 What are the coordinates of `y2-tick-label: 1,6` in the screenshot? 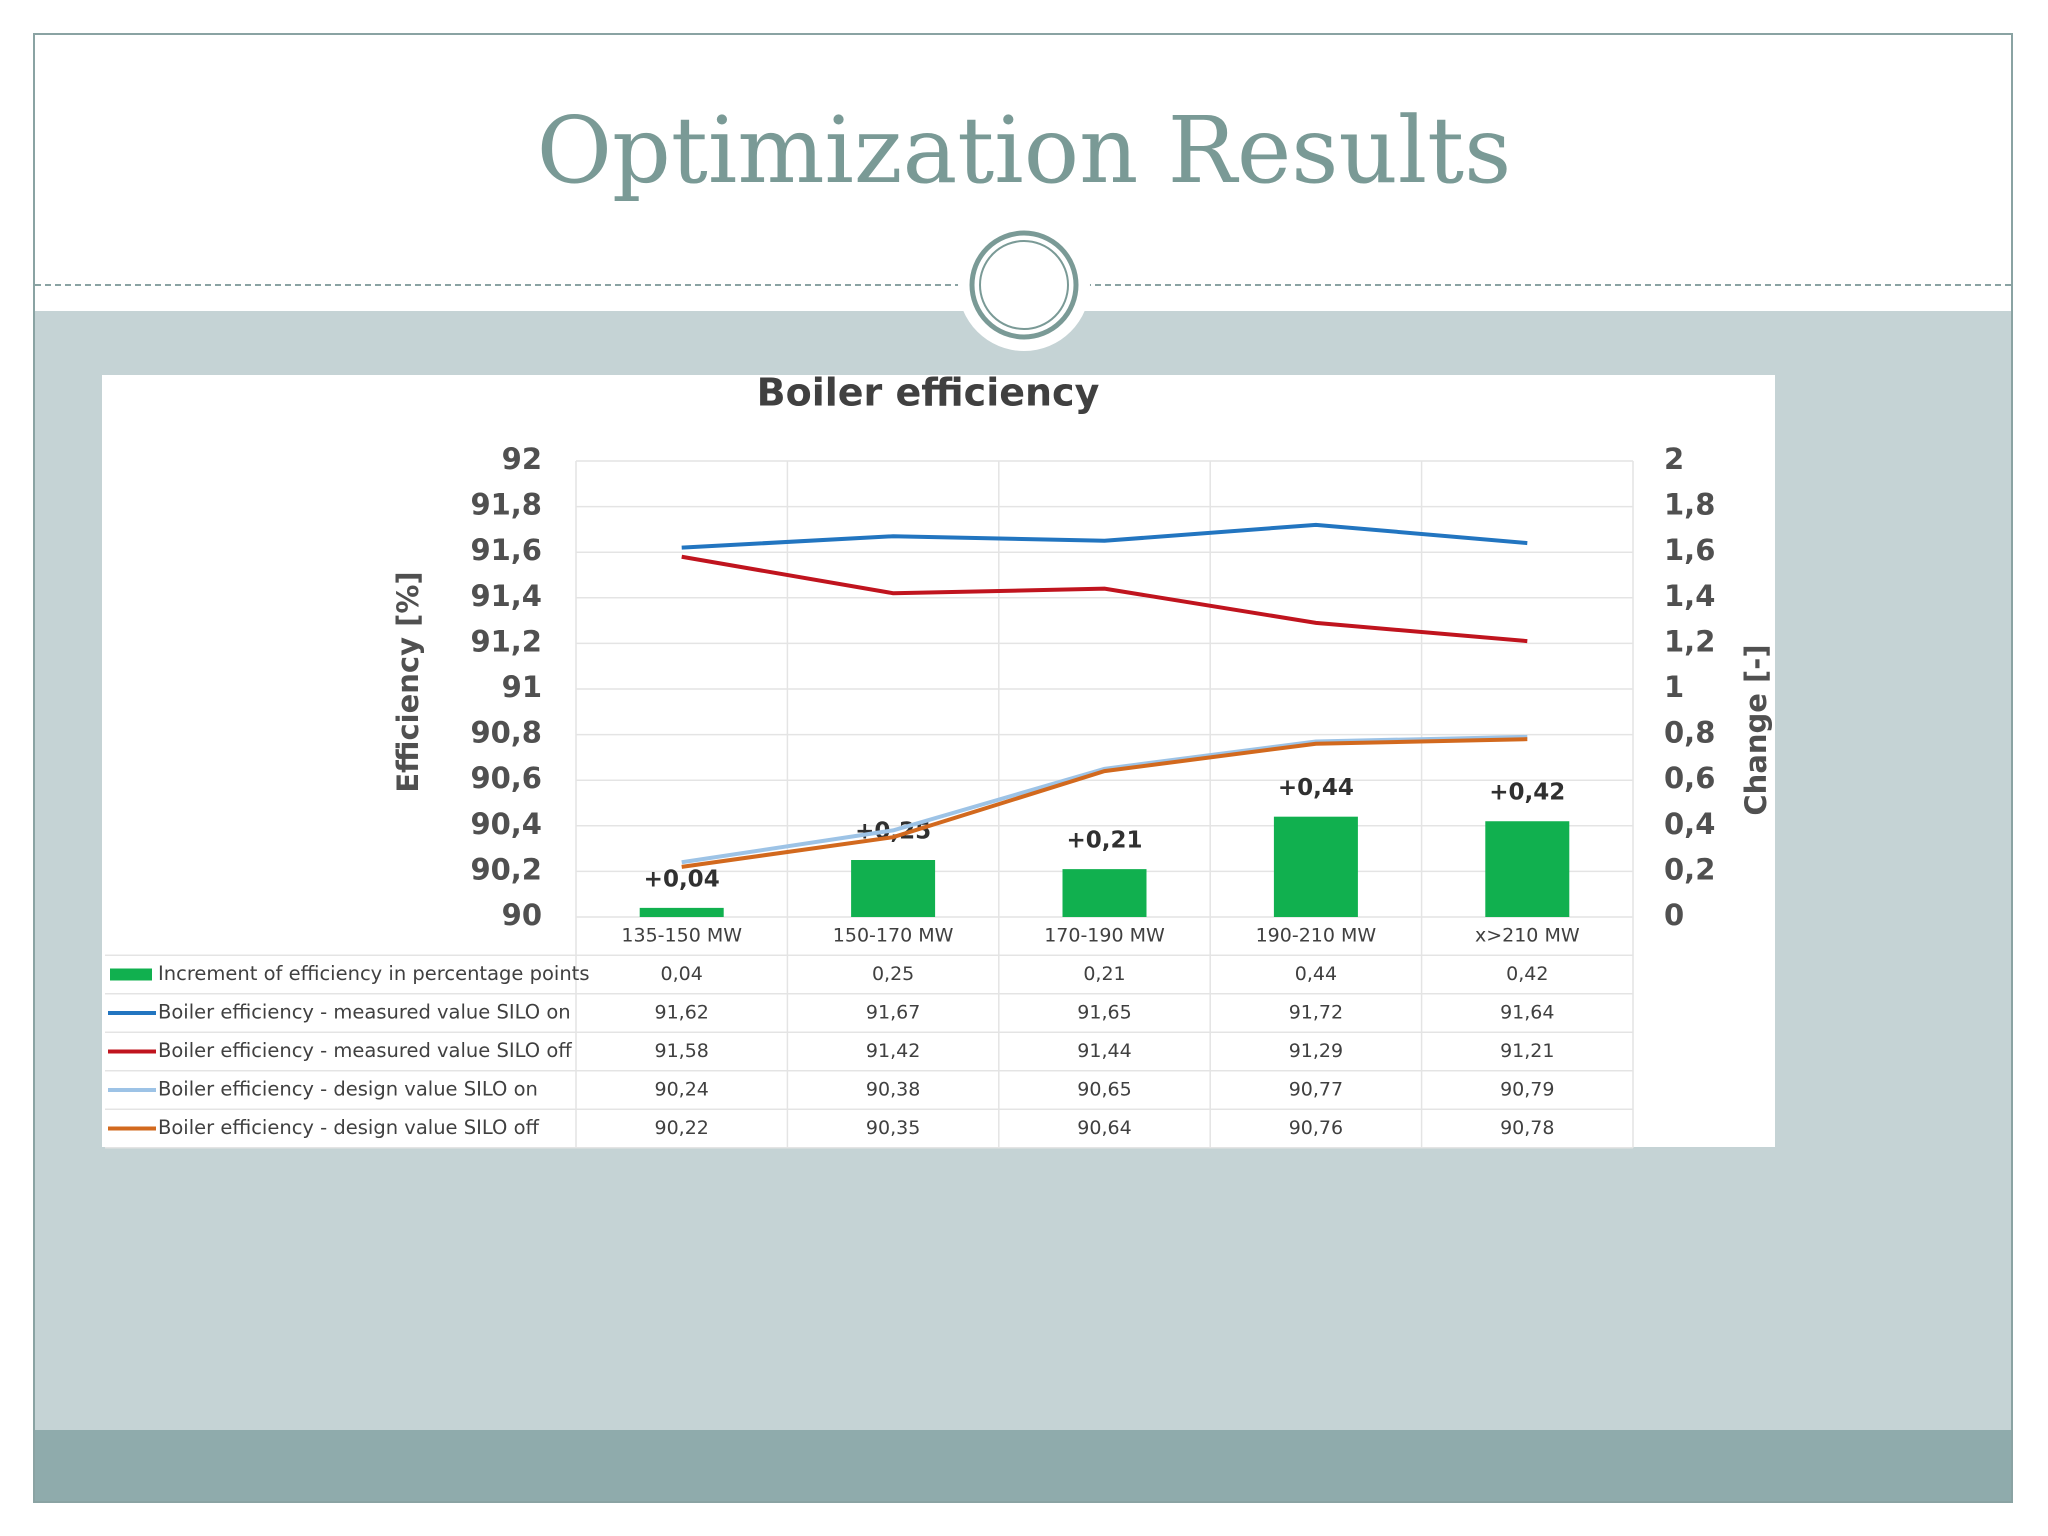 It's located at (1689, 550).